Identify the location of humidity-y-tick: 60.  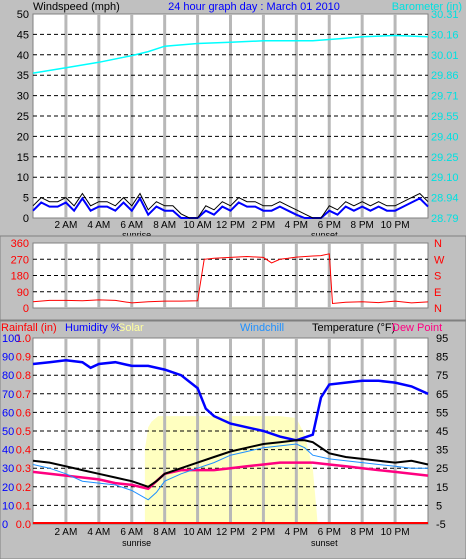
(8, 413).